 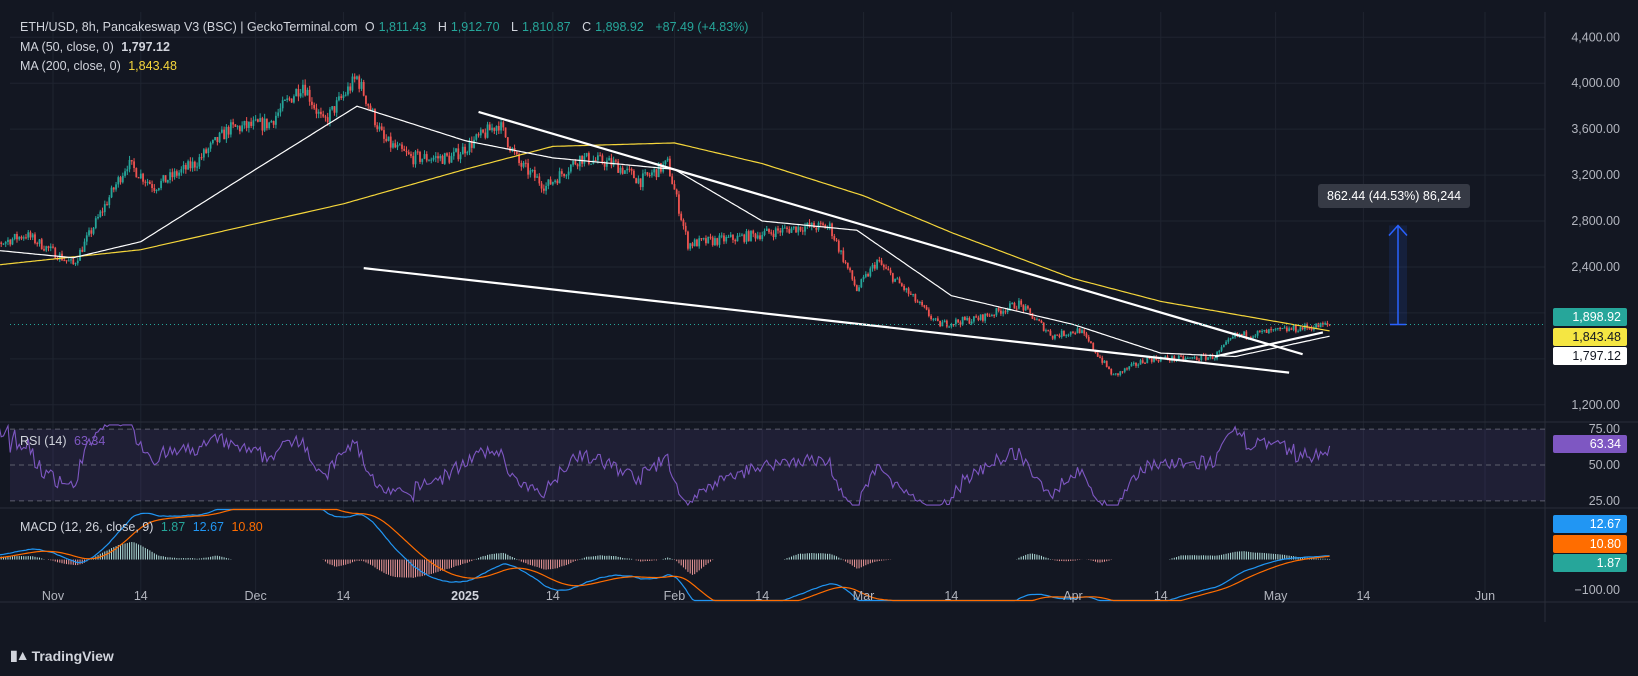 I want to click on macd-legend: MACD (12, 26, close, 9) 1.87 12.67 10.80, so click(x=143, y=527).